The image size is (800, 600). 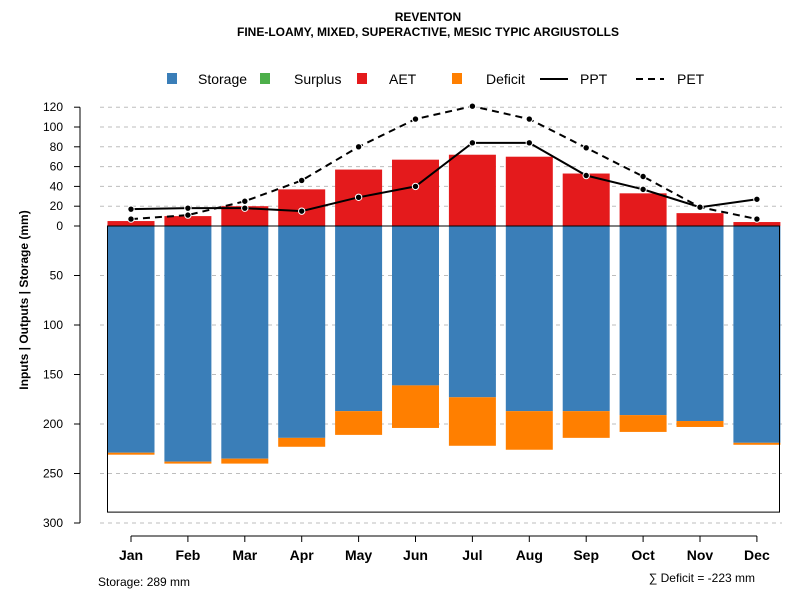 What do you see at coordinates (244, 555) in the screenshot?
I see `x-tick-label-mar: Mar` at bounding box center [244, 555].